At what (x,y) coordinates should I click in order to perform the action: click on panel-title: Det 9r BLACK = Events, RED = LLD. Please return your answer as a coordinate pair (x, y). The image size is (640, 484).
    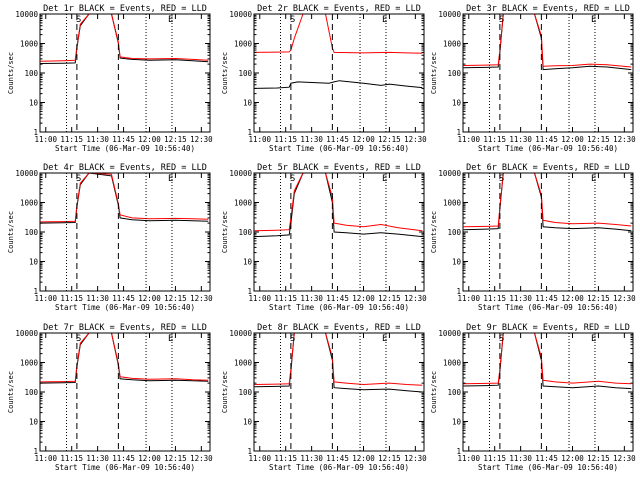
    Looking at the image, I should click on (548, 328).